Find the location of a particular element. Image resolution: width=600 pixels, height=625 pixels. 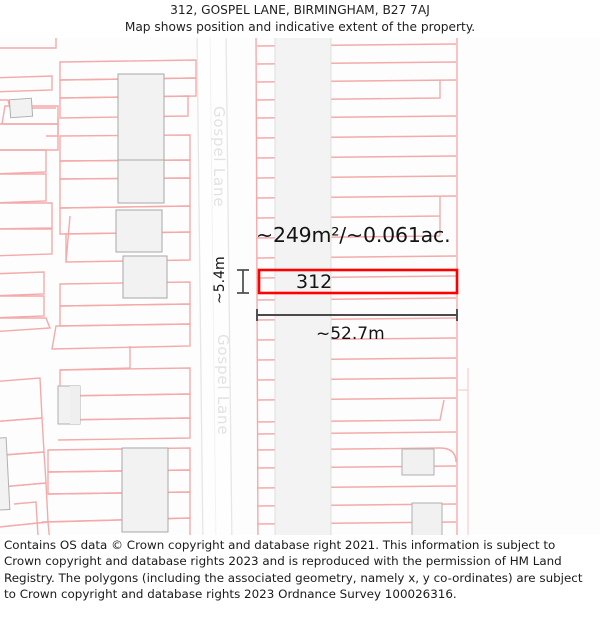

road-gospel-lane is located at coordinates (214, 286).